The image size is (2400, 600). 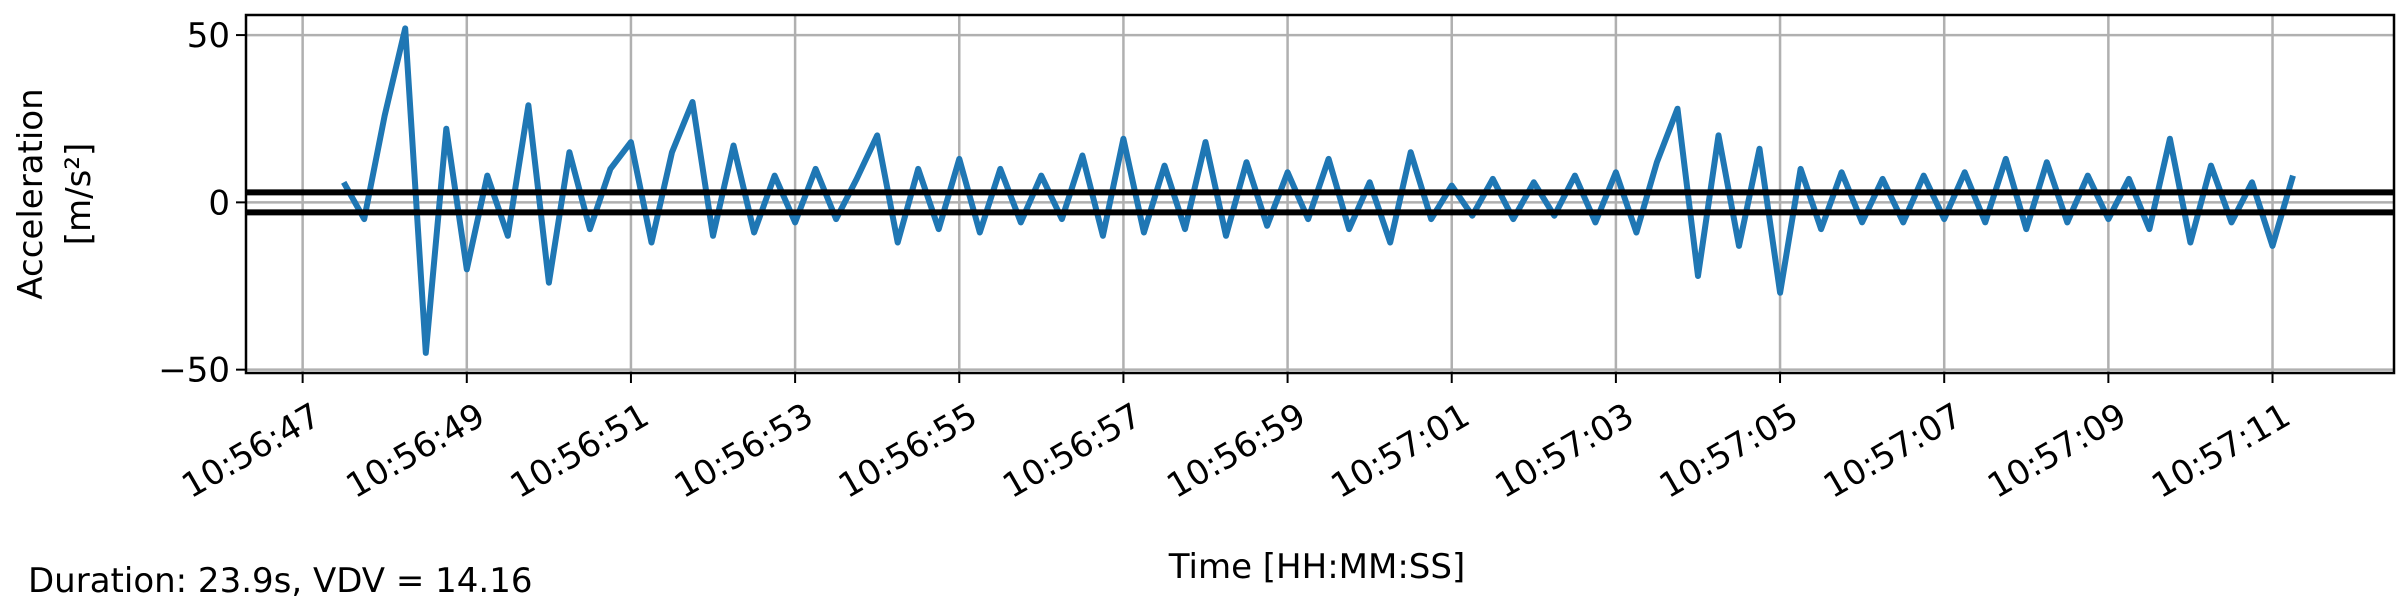 I want to click on x-tick-label: 10:56:53, so click(x=744, y=451).